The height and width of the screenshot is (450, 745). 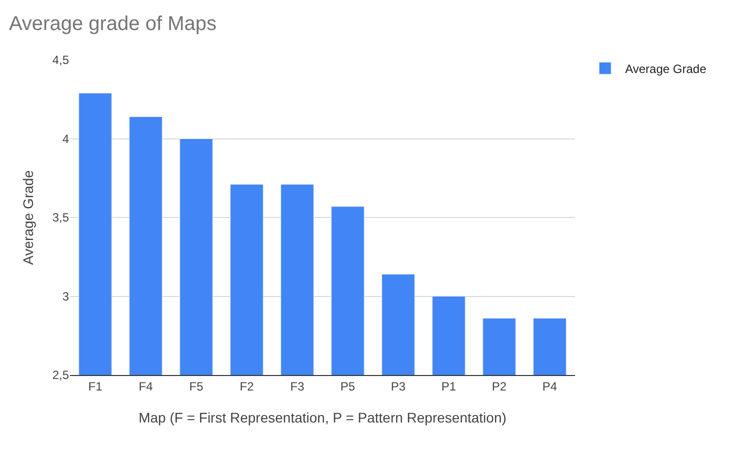 I want to click on y-axis-title: Average Grade, so click(x=28, y=217).